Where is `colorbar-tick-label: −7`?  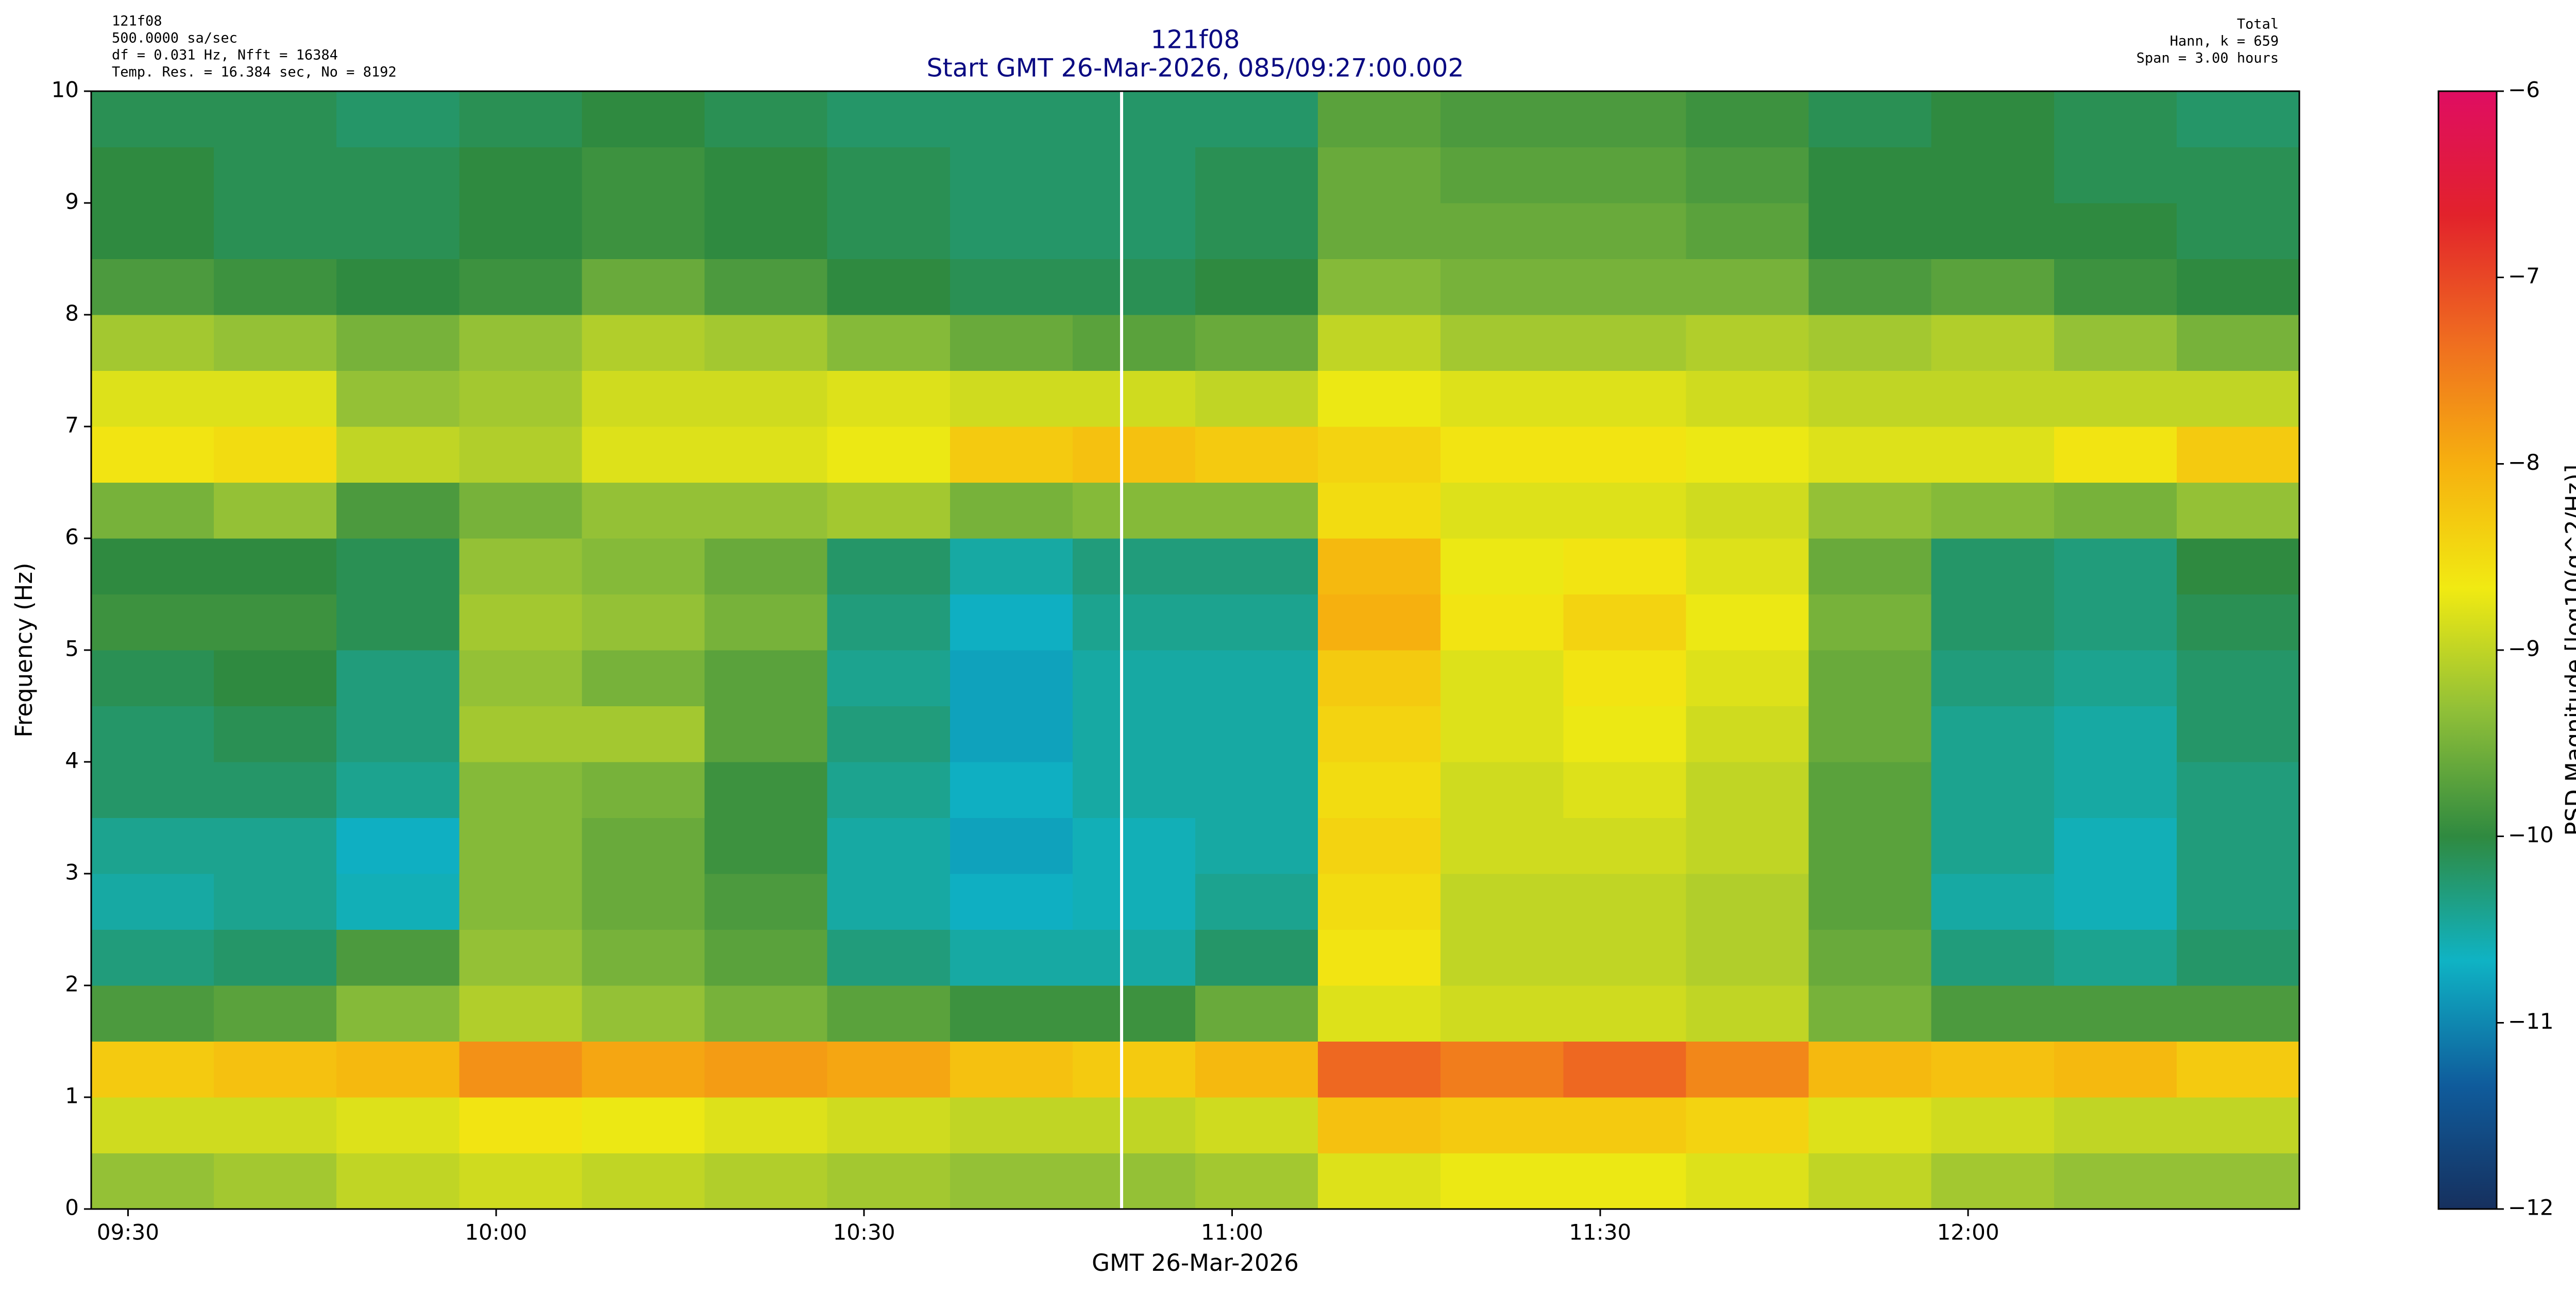 colorbar-tick-label: −7 is located at coordinates (2524, 275).